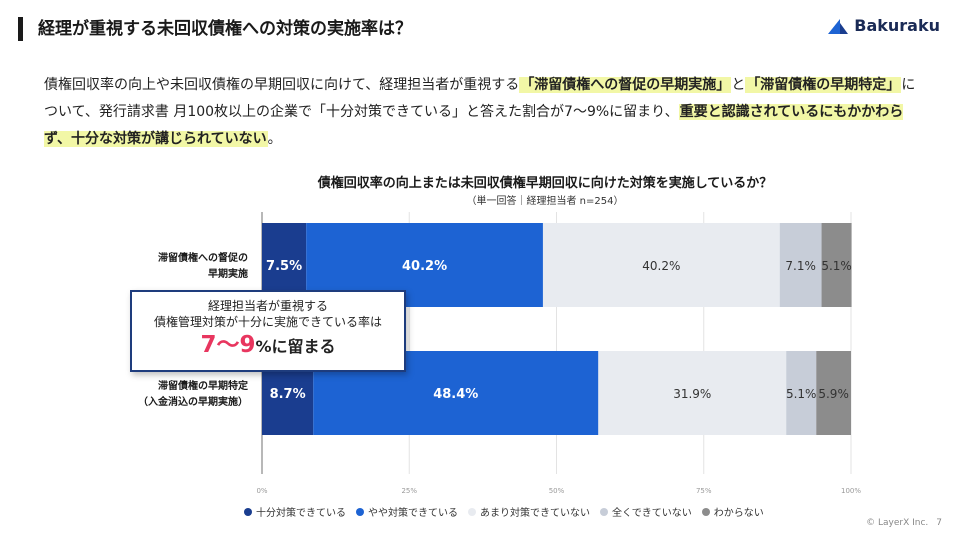 The height and width of the screenshot is (540, 960). I want to click on bakuraku-logo: Bakuraku, so click(883, 25).